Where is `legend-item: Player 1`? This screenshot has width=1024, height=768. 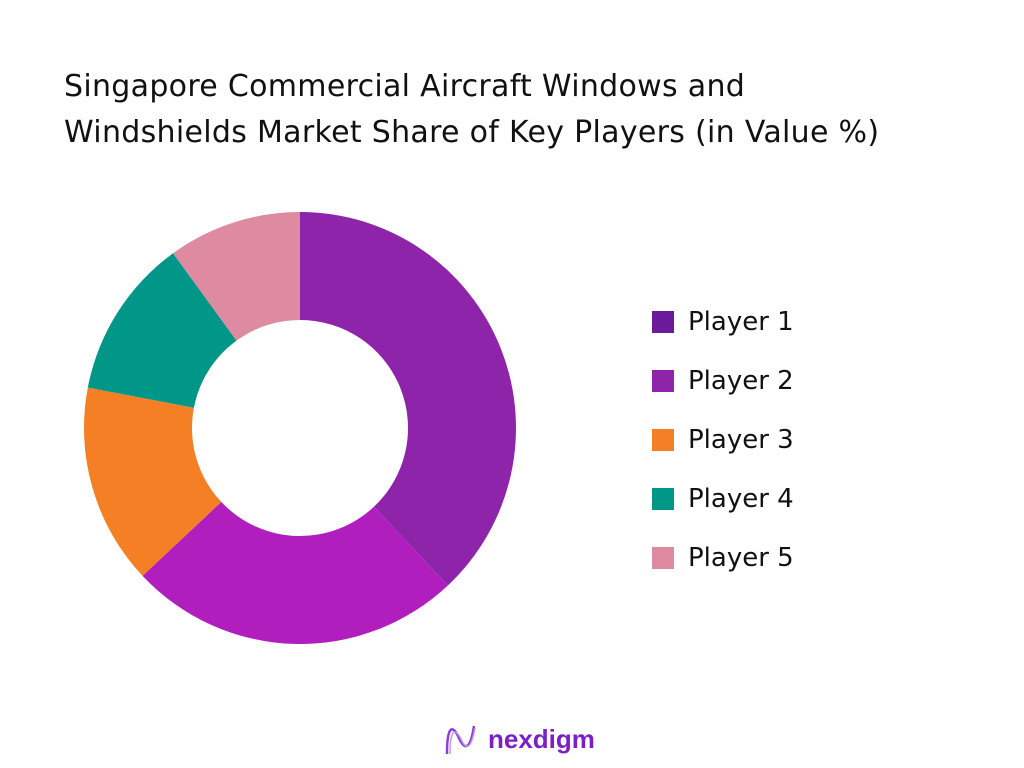
legend-item: Player 1 is located at coordinates (723, 321).